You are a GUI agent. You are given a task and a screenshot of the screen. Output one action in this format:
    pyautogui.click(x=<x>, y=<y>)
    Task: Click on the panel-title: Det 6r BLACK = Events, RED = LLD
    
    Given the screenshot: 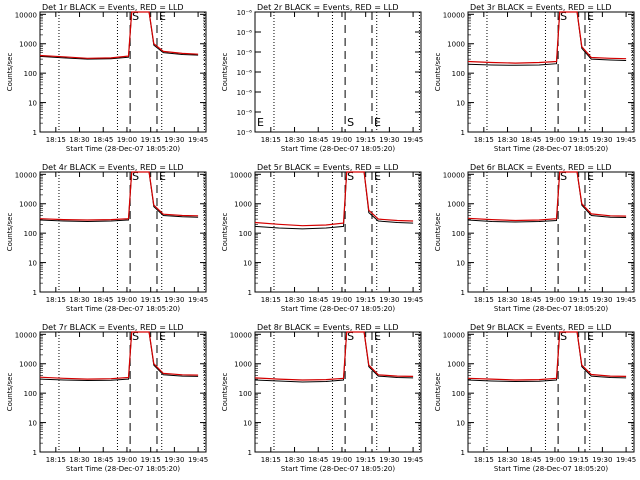 What is the action you would take?
    pyautogui.click(x=541, y=167)
    